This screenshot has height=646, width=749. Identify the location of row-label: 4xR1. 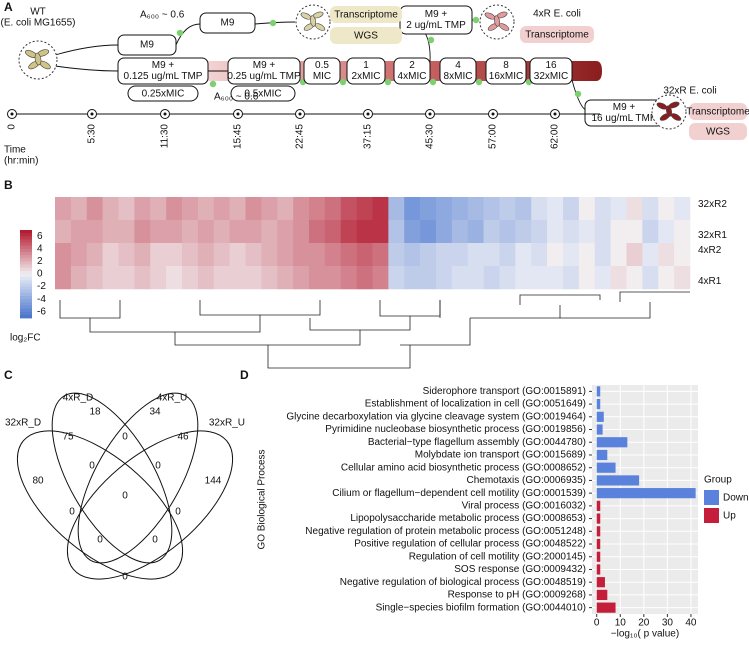
(710, 281).